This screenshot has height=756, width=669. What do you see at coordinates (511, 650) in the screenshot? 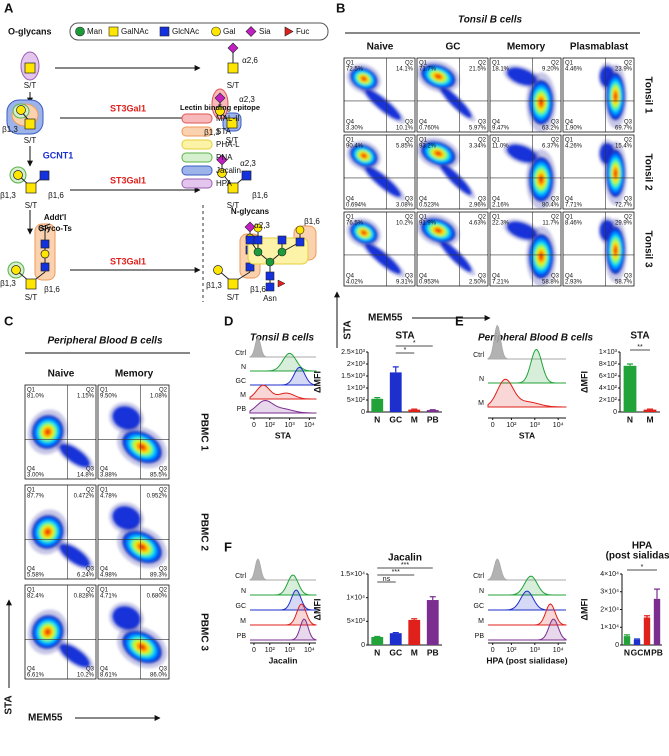
I see `x-tick-label: 10²` at bounding box center [511, 650].